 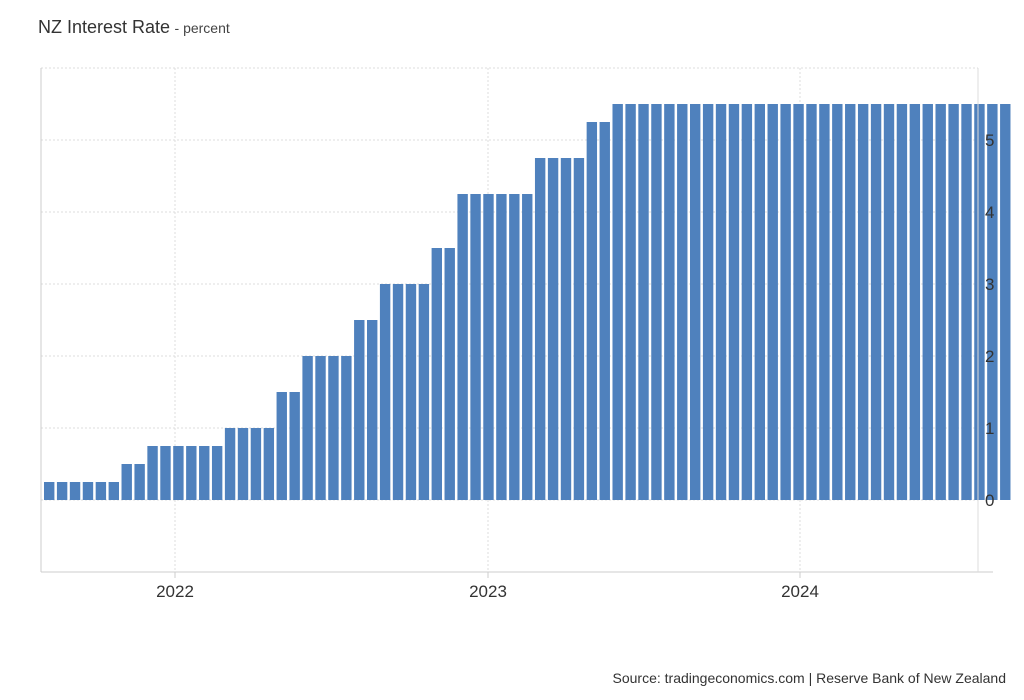 I want to click on x-tick-label: 2023, so click(x=488, y=591).